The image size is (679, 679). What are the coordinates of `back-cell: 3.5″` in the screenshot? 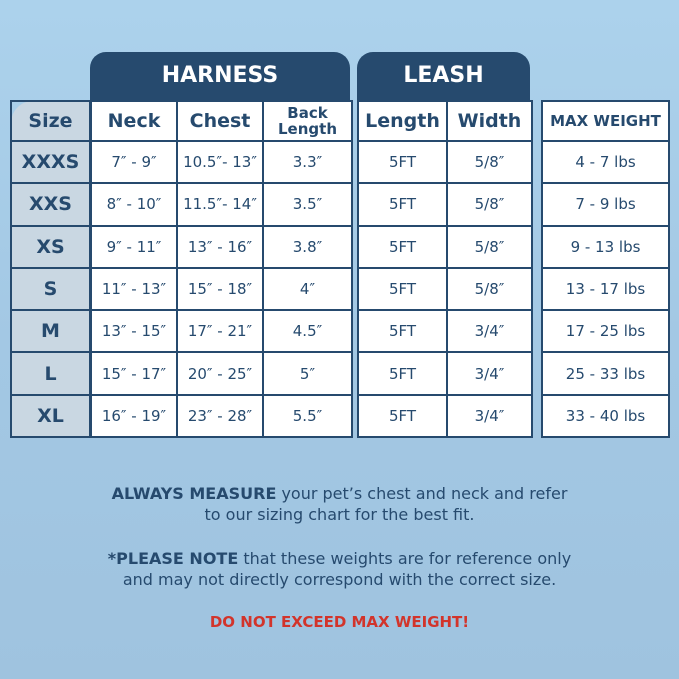 It's located at (307, 204).